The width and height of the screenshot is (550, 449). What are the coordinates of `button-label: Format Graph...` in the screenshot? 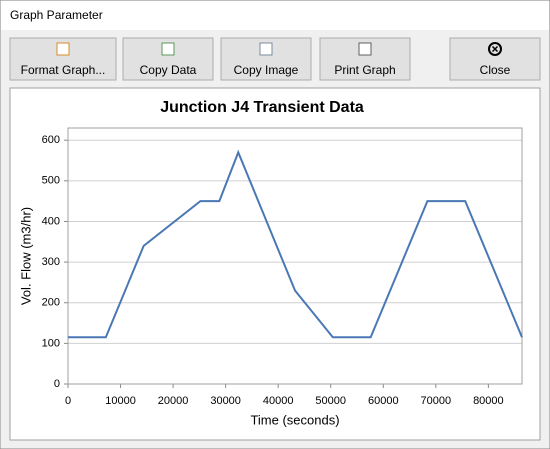 It's located at (63, 70).